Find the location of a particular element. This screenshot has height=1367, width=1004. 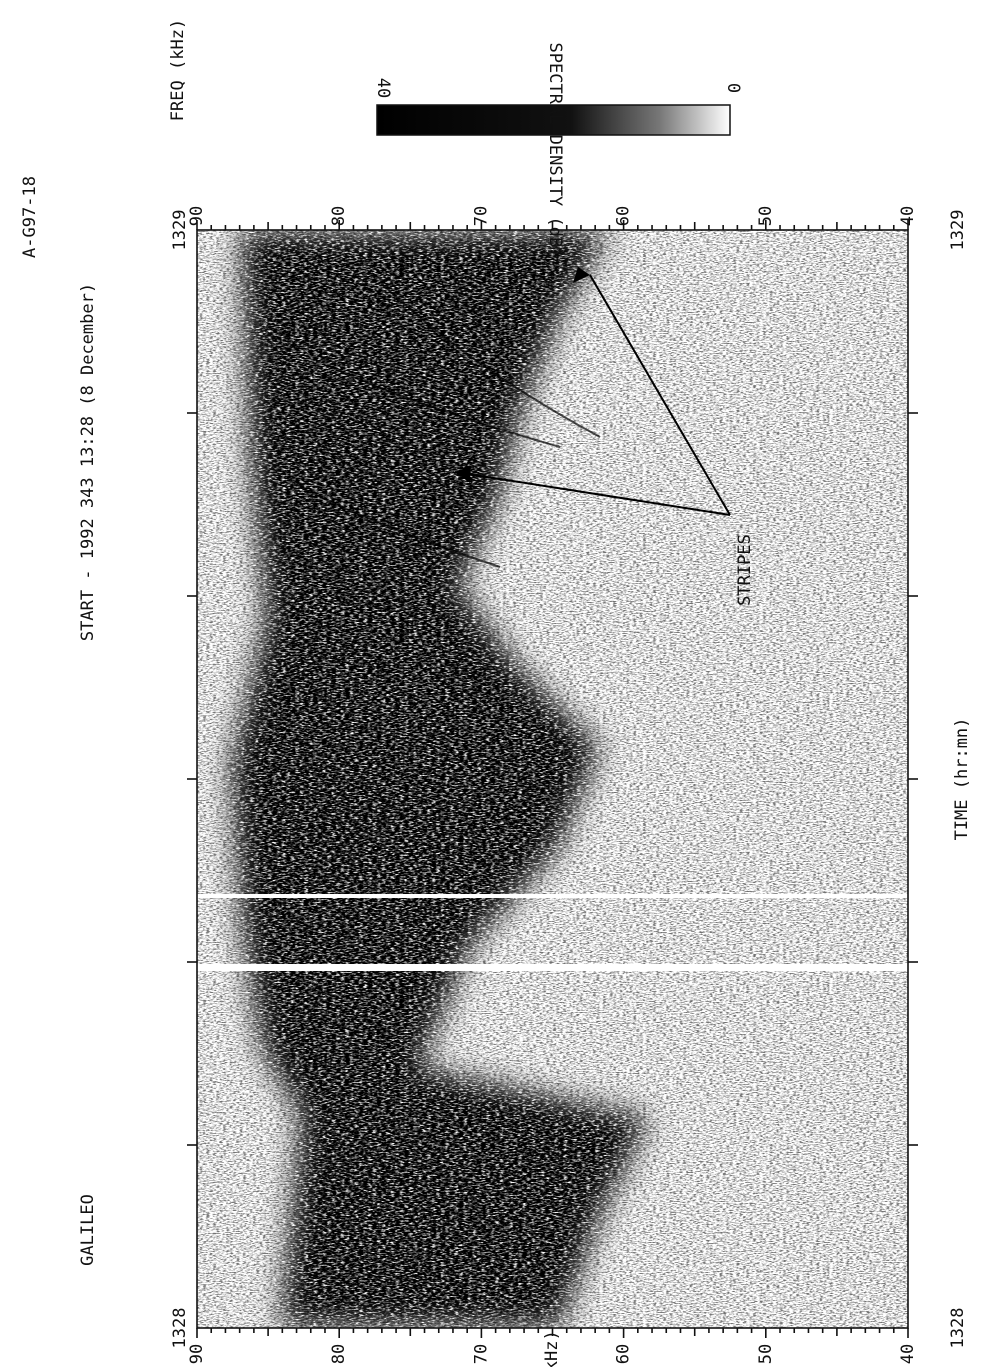

spacecraft: GALILEO is located at coordinates (88, 1230).